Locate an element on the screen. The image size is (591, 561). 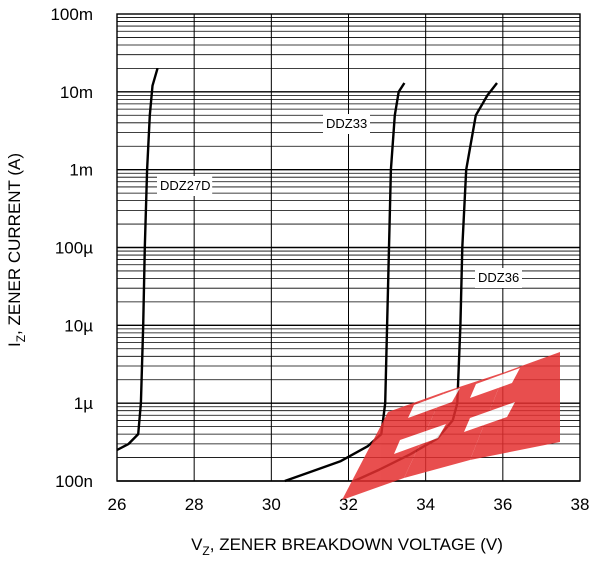
x-tick-label: 26 is located at coordinates (117, 504).